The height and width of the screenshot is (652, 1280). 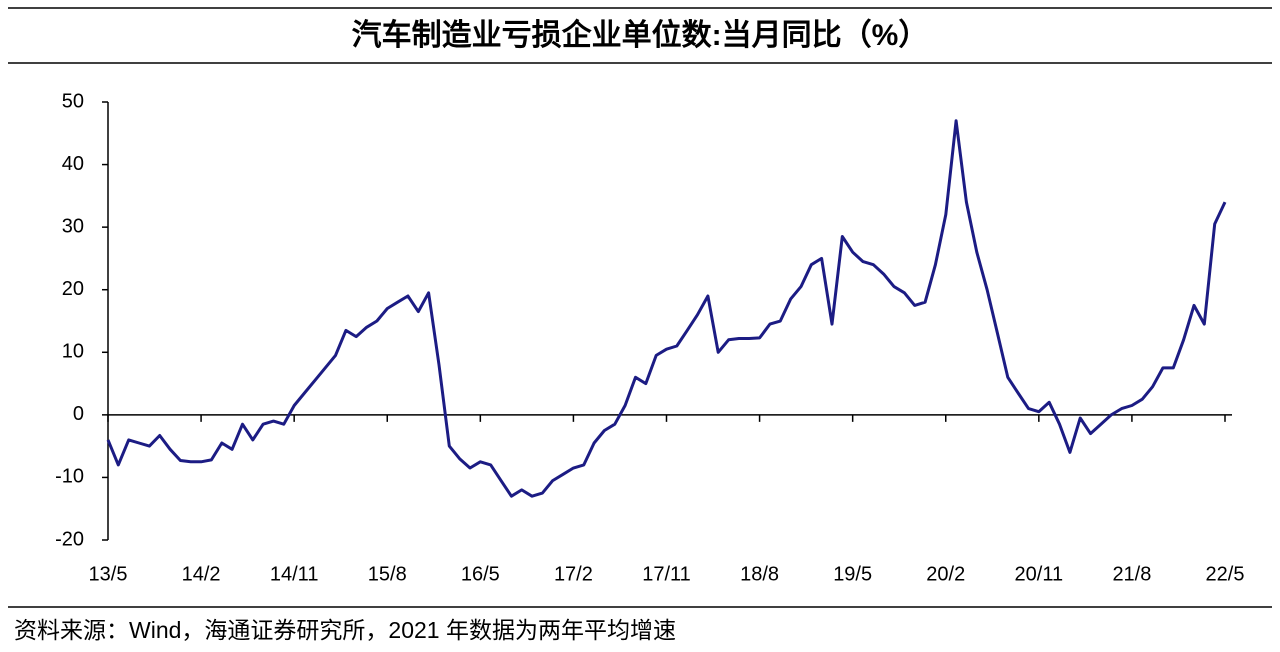 I want to click on x-tick-label: 14/2, so click(x=201, y=574).